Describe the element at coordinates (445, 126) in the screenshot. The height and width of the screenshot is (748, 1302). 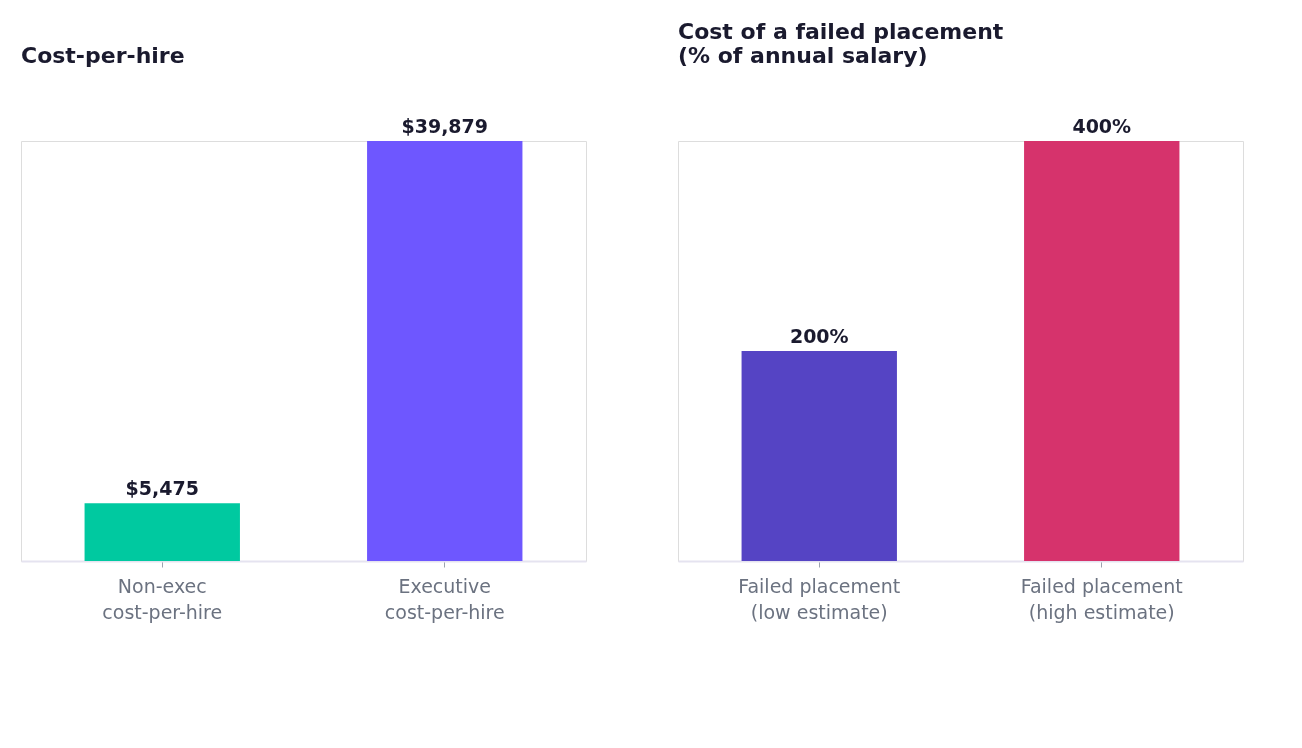
I see `data-label: $39,879` at that location.